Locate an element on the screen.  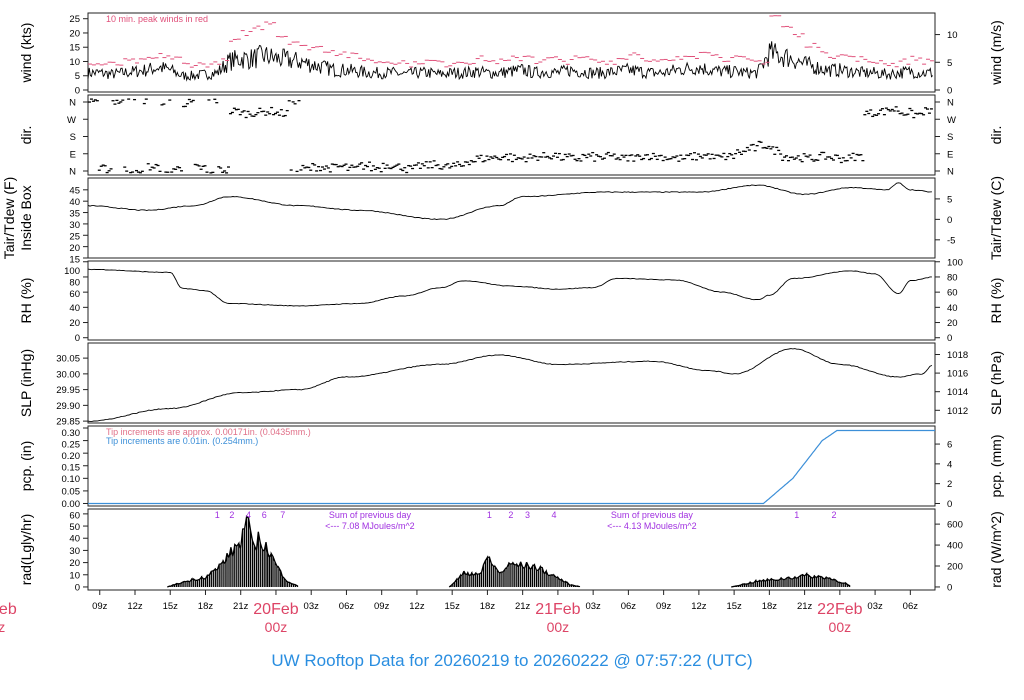
y-tick-label-right: 100 is located at coordinates (955, 262).